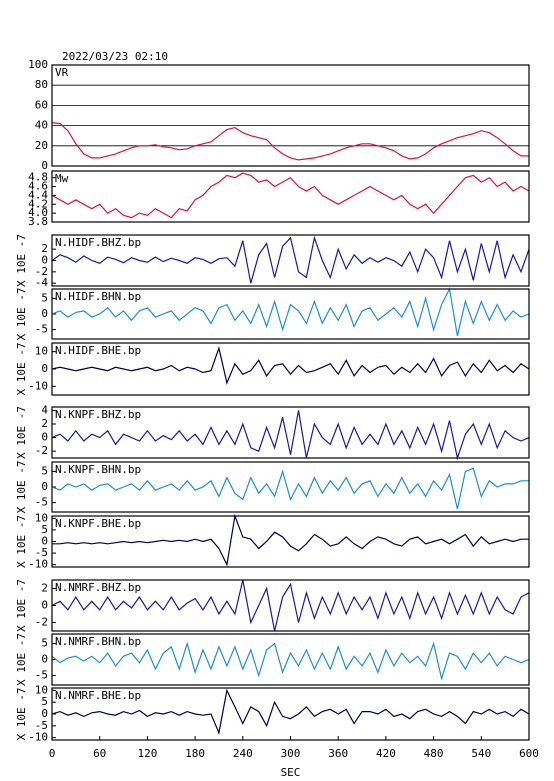 The image size is (554, 781). Describe the element at coordinates (291, 753) in the screenshot. I see `x-tick-label: 300` at that location.